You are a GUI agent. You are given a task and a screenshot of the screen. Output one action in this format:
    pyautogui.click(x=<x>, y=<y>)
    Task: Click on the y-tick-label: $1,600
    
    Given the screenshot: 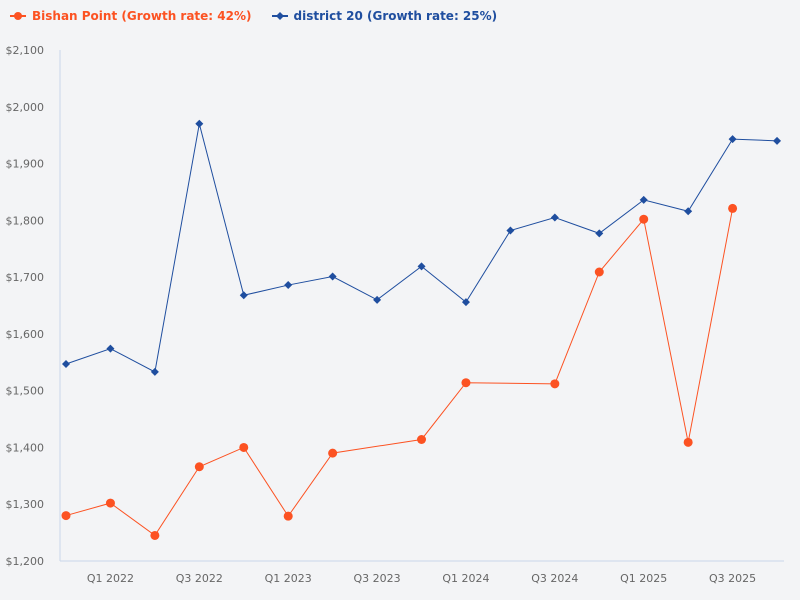 What is the action you would take?
    pyautogui.click(x=25, y=334)
    